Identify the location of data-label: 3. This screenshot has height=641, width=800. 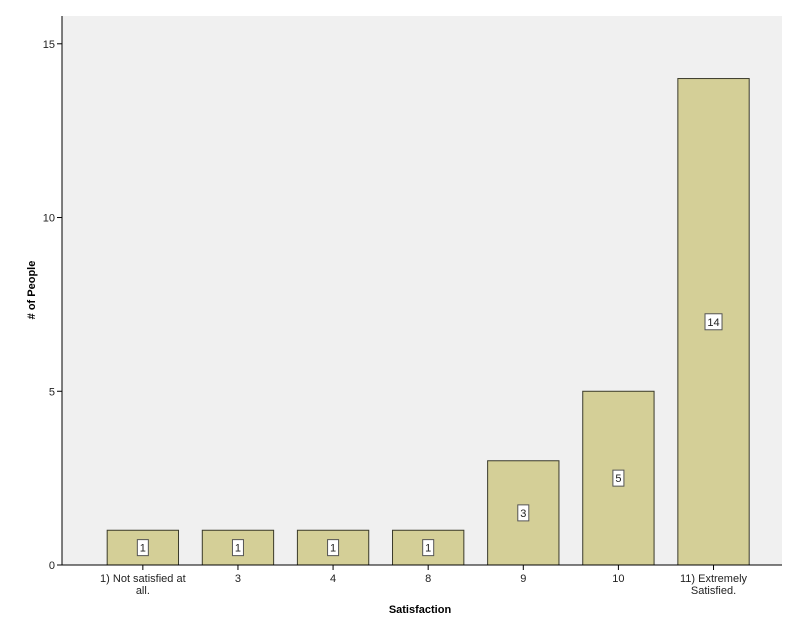
(523, 514).